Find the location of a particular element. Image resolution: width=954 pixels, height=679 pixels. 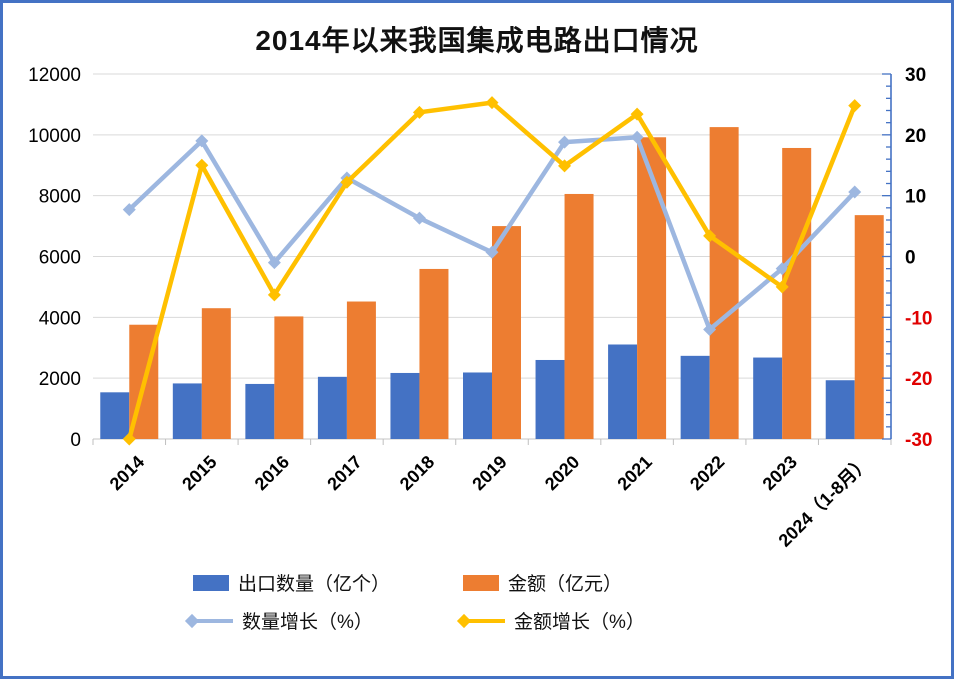

marker-数量增长（%）-2024（1-8月） is located at coordinates (855, 192).